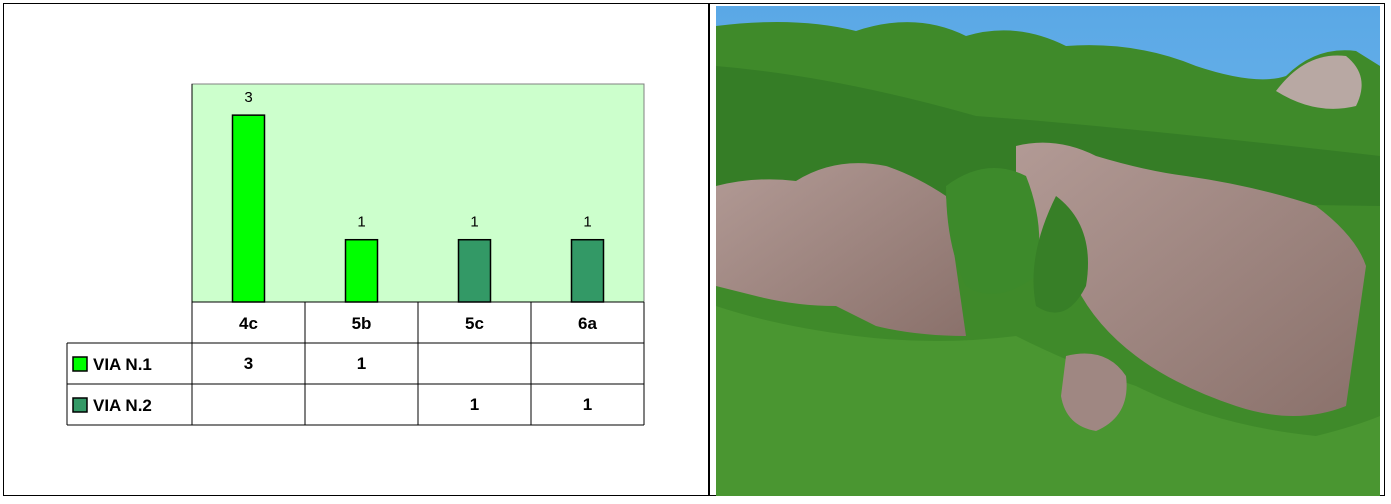 This screenshot has height=504, width=1391. I want to click on category-label-4c: 4c, so click(248, 323).